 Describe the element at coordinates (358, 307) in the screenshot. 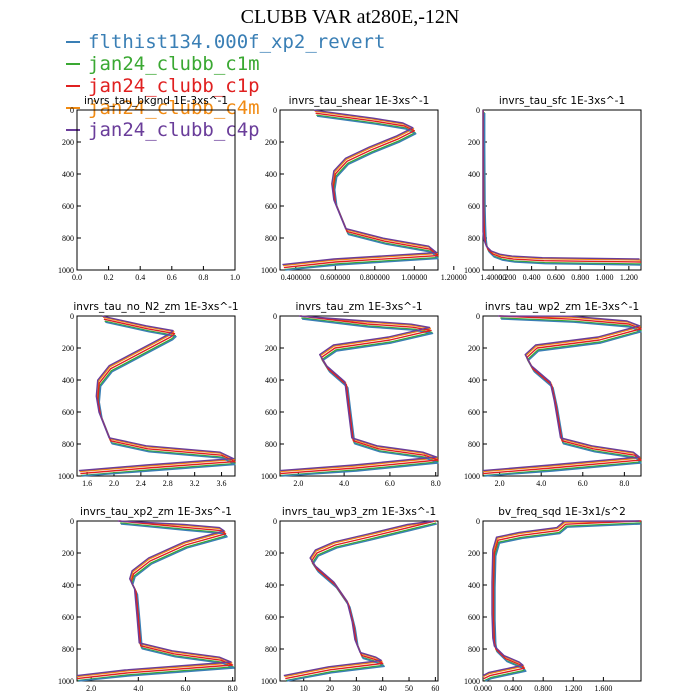

I see `panel-title: invrs_tau_zm 1E-3xs^-1` at that location.